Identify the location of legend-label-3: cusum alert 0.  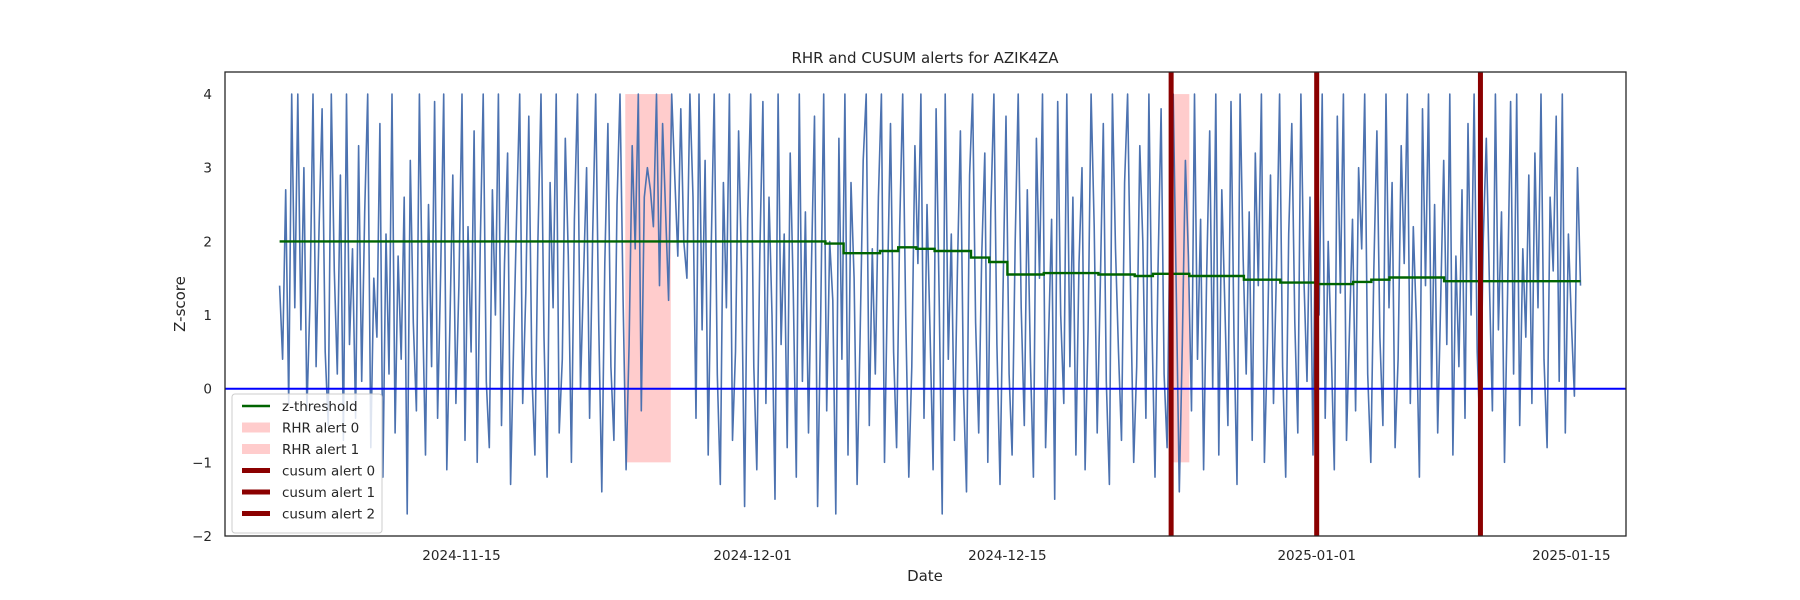
(328, 472).